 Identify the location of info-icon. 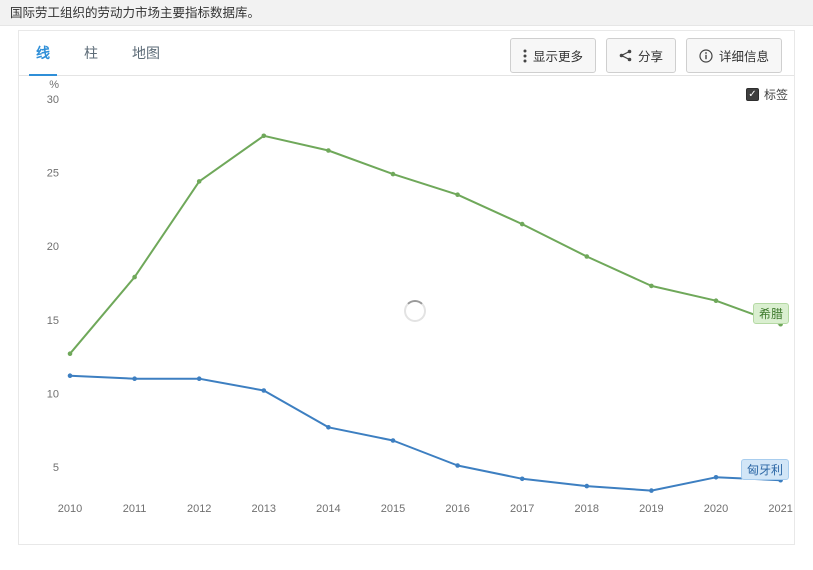
(706, 55).